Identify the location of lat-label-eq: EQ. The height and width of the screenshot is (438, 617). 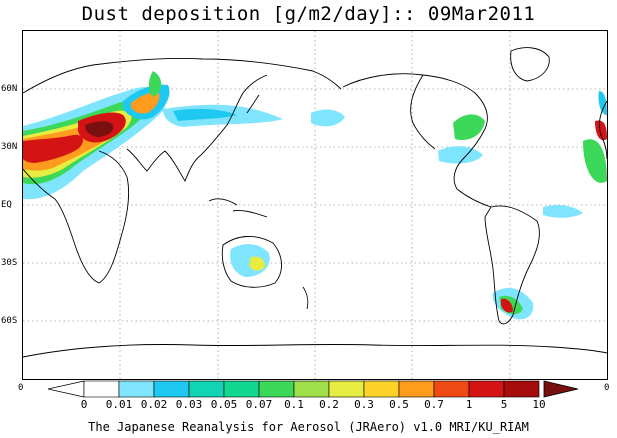
(6, 205).